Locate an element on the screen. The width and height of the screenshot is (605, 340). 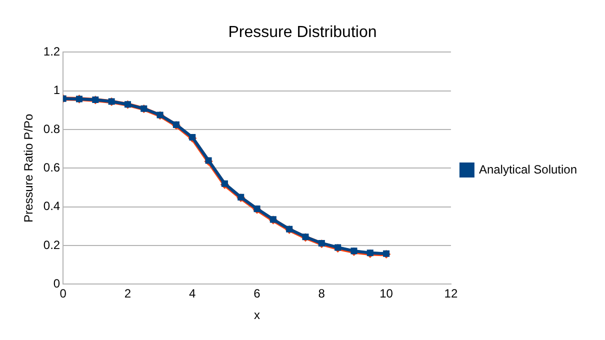
y-tick-label: 0.4 is located at coordinates (51, 206).